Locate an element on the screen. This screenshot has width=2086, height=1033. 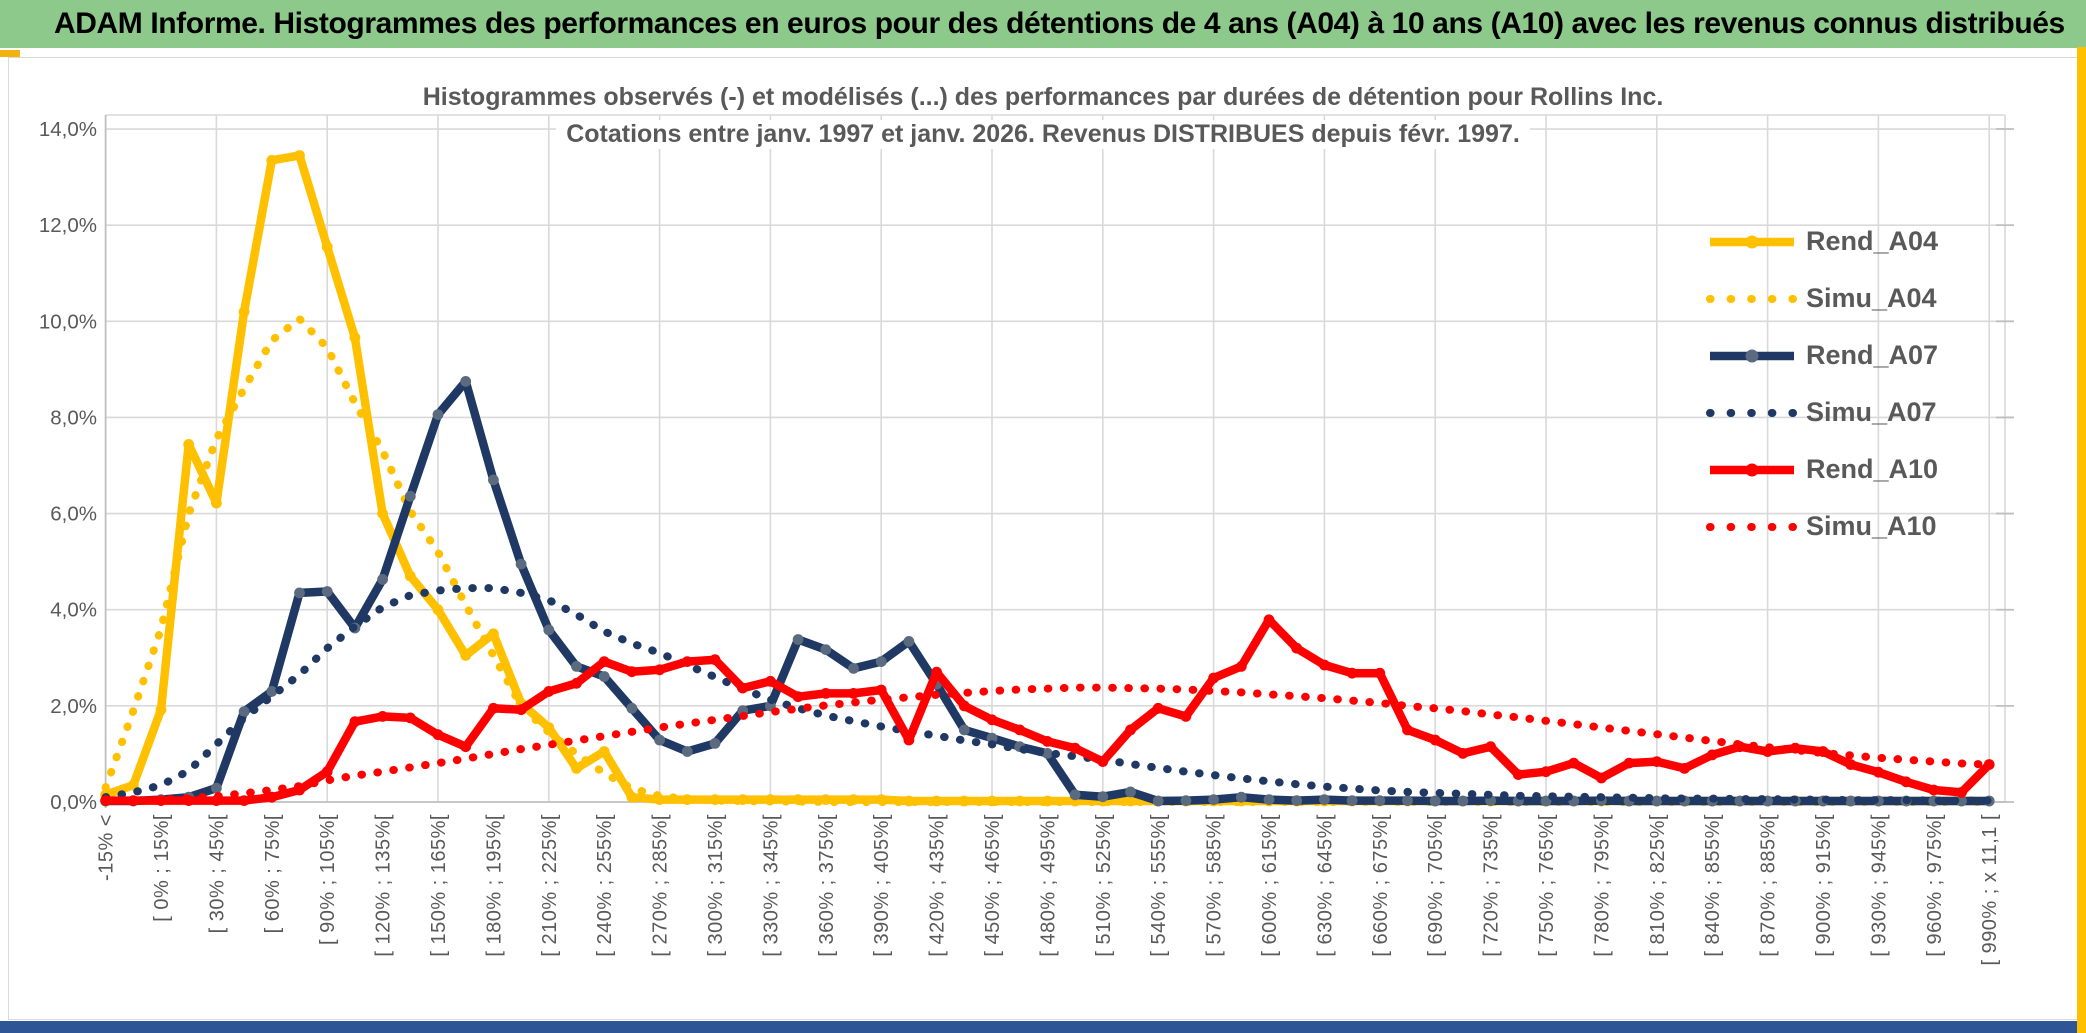
gold-right-strip is located at coordinates (2081, 540).